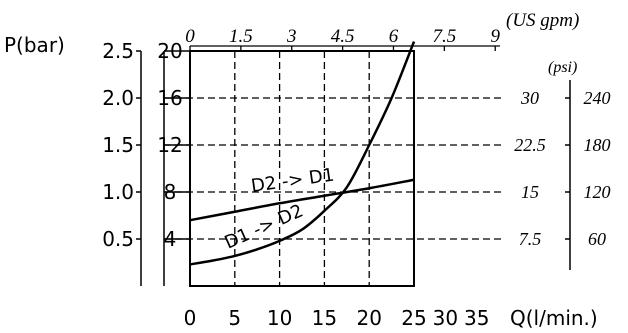  What do you see at coordinates (324, 318) in the screenshot?
I see `bottom-axis-tick-label: 15` at bounding box center [324, 318].